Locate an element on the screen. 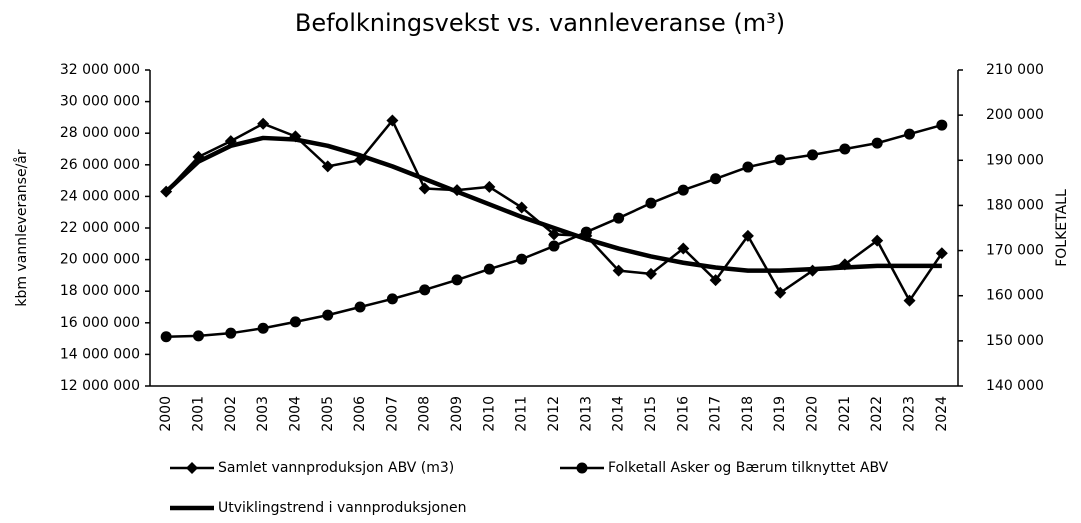  x-tick-label: 2008 is located at coordinates (425, 414).